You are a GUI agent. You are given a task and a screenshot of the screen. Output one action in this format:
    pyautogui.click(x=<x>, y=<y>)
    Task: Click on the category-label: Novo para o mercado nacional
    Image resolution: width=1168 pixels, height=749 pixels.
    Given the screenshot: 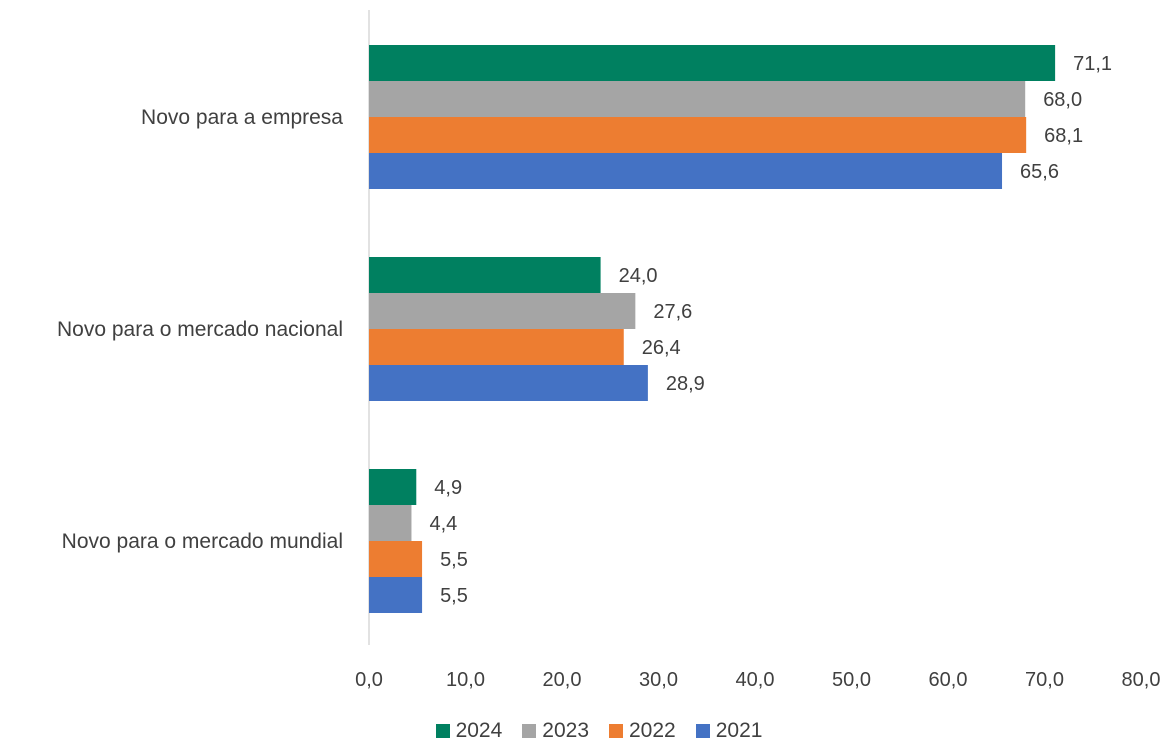 What is the action you would take?
    pyautogui.click(x=200, y=329)
    